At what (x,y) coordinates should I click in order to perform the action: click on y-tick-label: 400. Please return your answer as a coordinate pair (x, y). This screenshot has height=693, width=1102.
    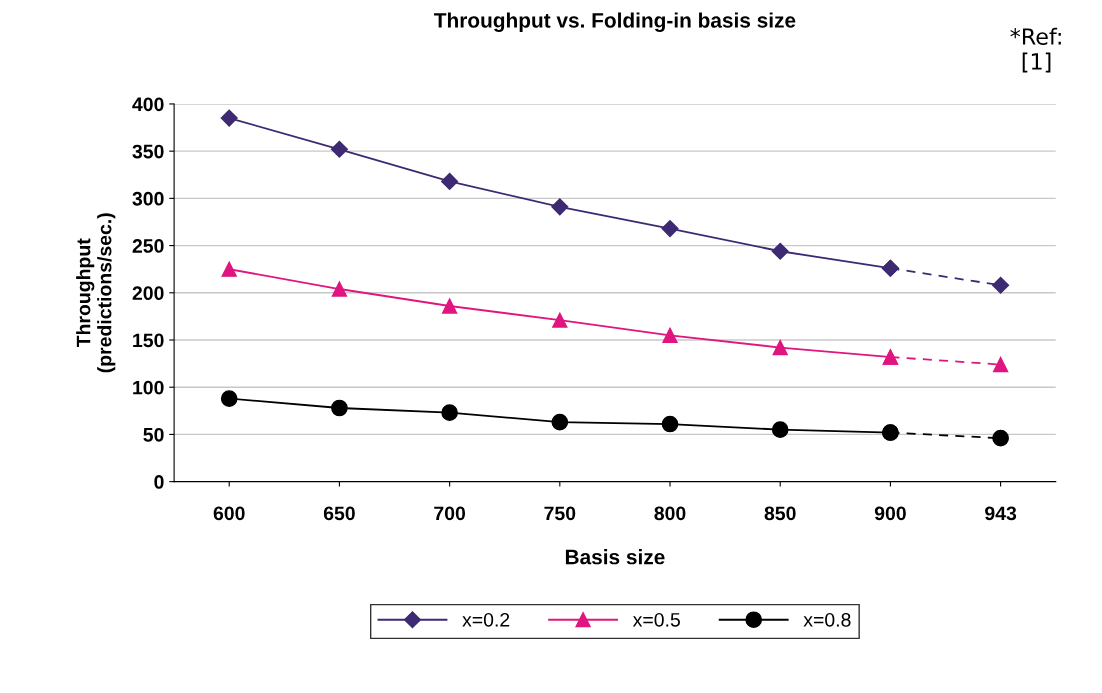
    Looking at the image, I should click on (148, 104).